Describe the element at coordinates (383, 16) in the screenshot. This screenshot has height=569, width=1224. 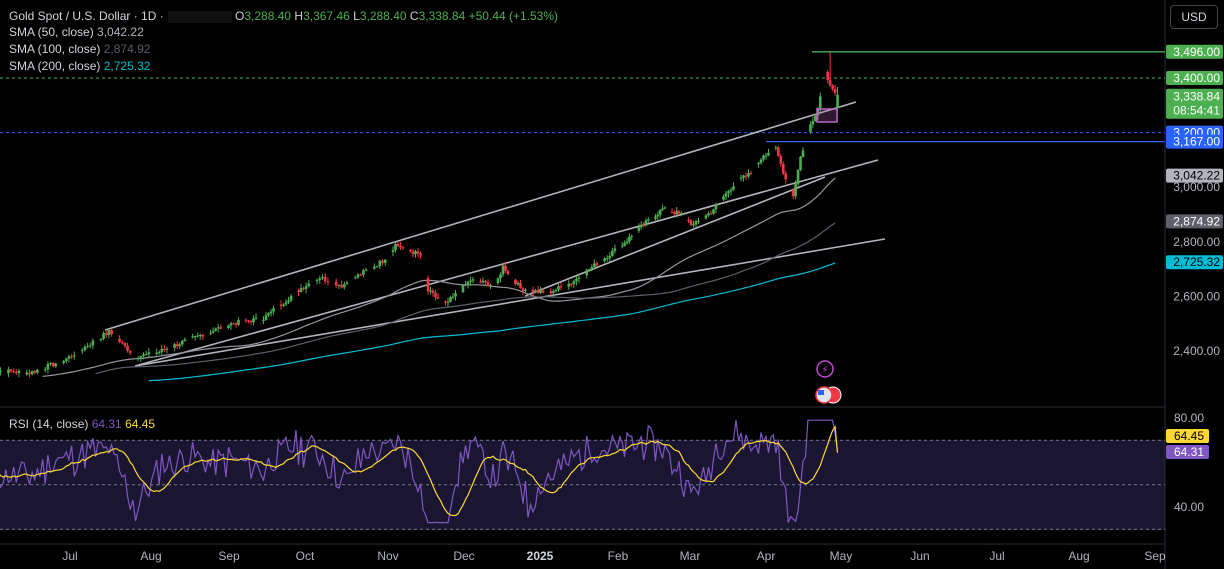
I see `low-value: 3,288.40` at that location.